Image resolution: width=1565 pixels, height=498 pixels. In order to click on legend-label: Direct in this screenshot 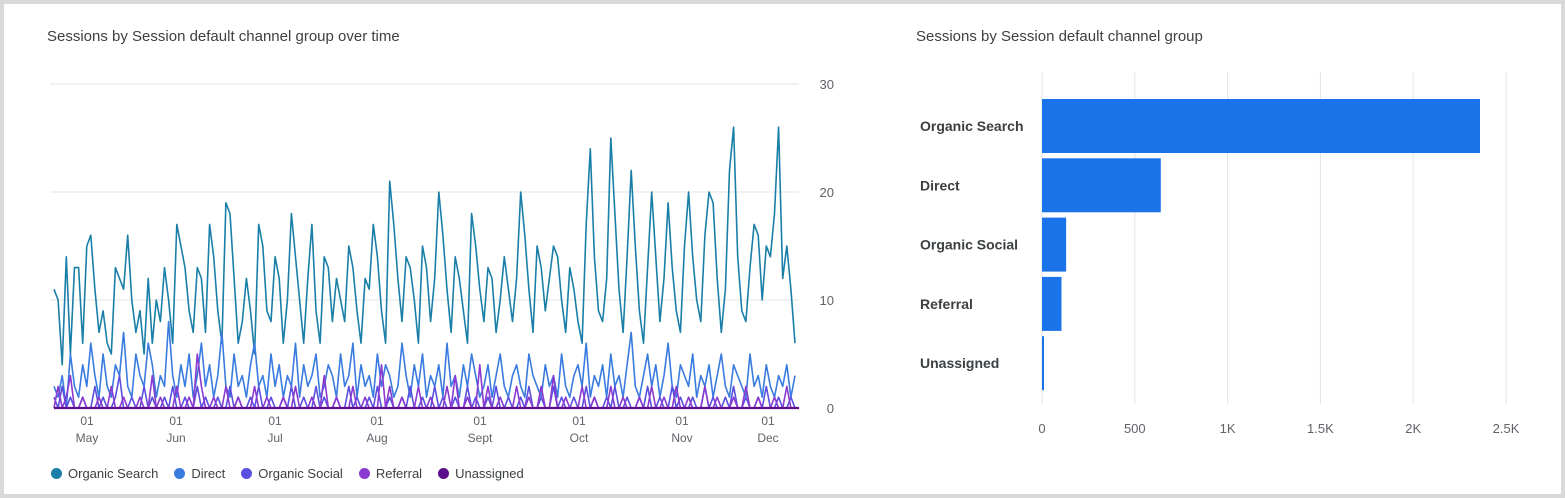, I will do `click(208, 473)`.